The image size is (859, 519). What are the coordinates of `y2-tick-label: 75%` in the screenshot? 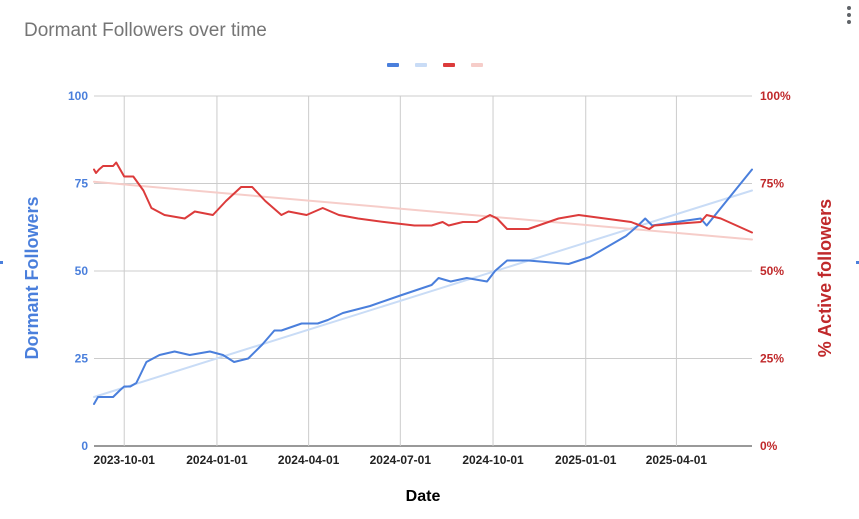 It's located at (772, 184).